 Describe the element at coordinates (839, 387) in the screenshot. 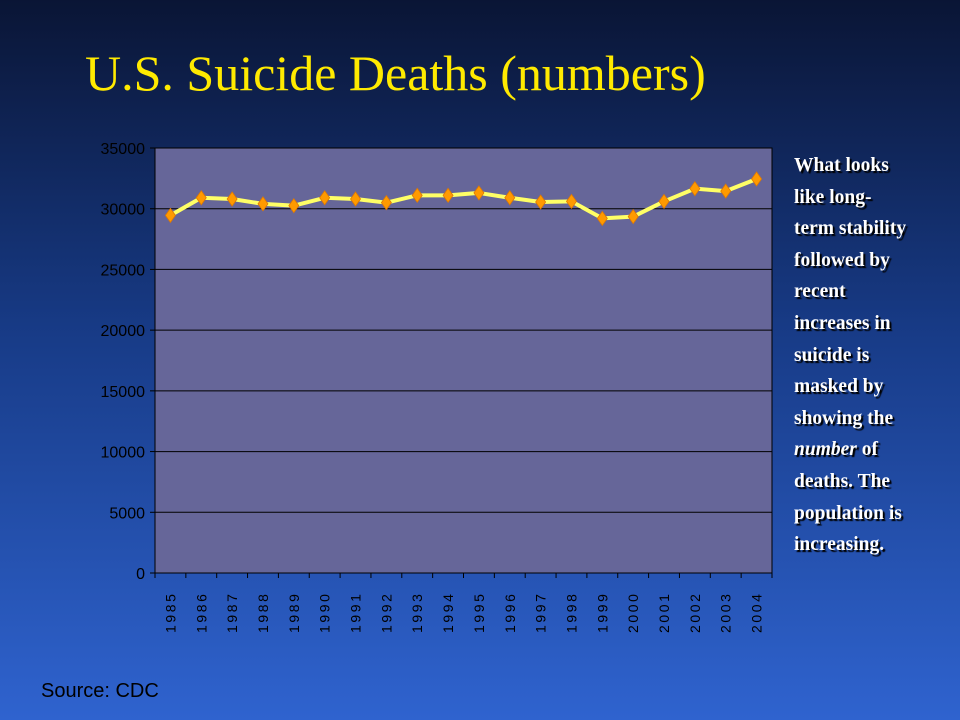

I see `annotation-line: masked by` at that location.